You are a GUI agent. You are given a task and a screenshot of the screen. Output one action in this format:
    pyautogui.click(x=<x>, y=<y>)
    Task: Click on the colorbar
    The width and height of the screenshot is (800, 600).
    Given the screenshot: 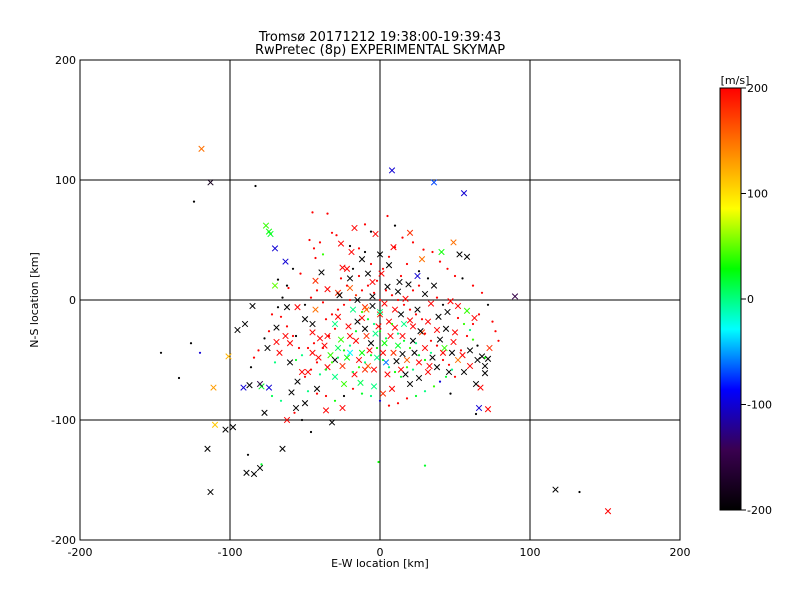 What is the action you would take?
    pyautogui.click(x=730, y=299)
    